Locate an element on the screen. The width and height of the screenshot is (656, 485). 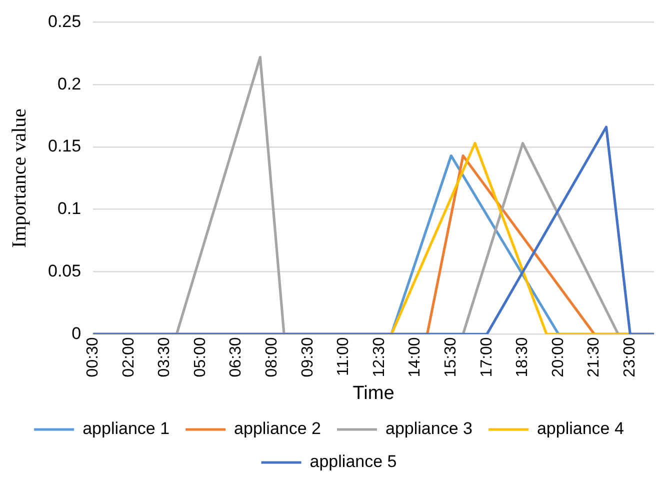
y-tick-label: 0 is located at coordinates (77, 333).